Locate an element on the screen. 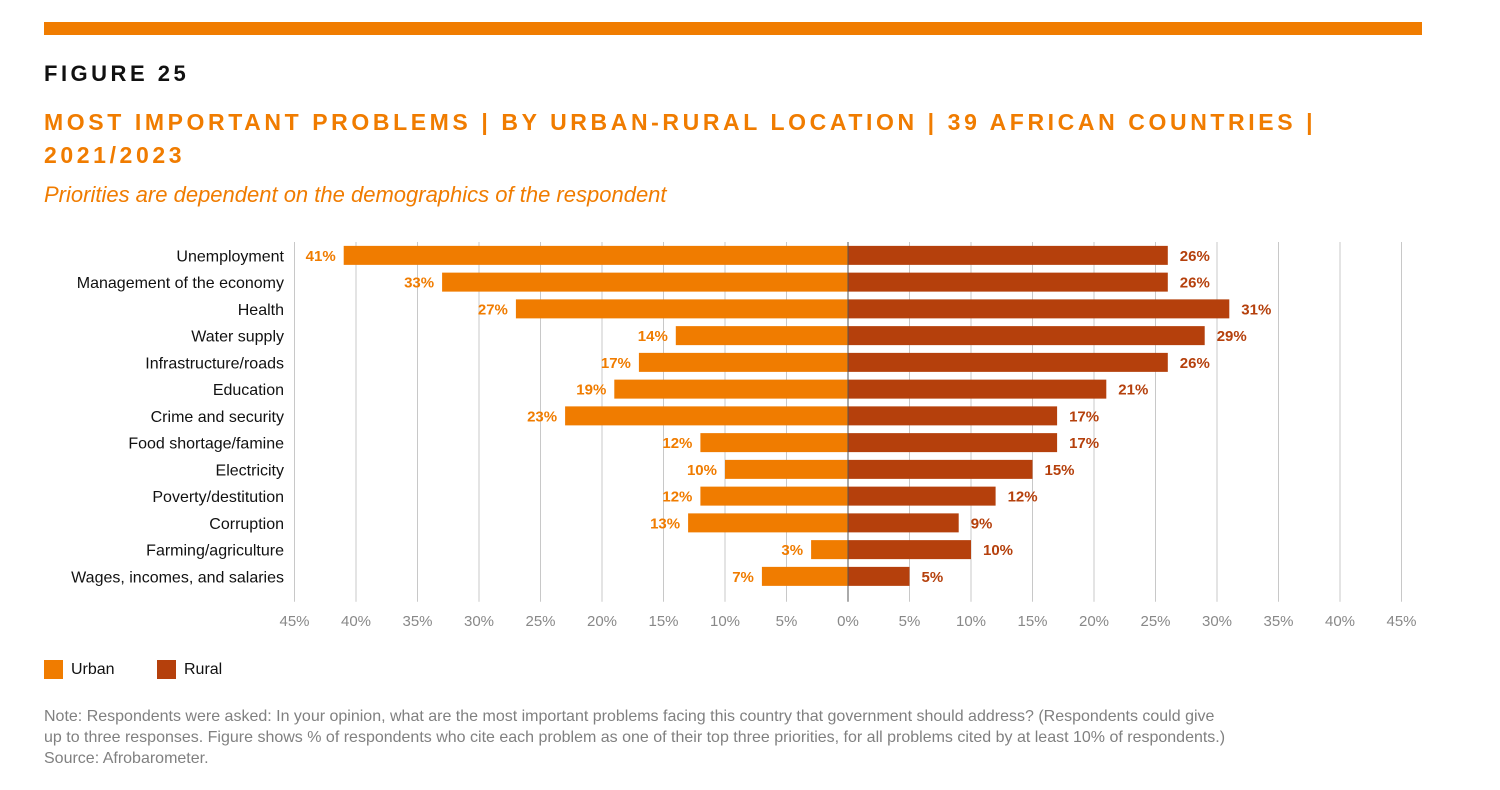  category-label: Food shortage/famine is located at coordinates (206, 444).